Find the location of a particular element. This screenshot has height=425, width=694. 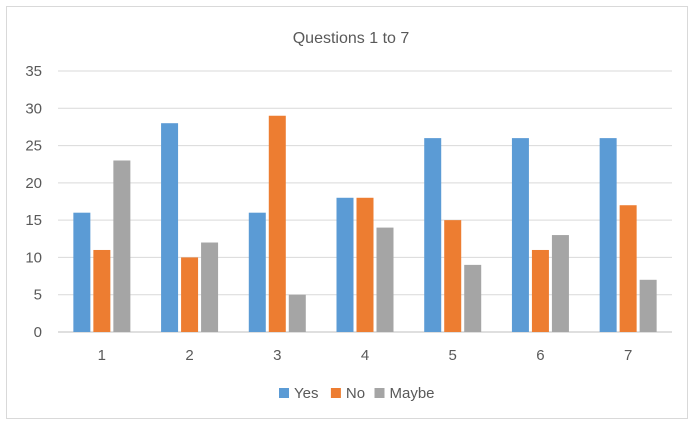

legend-swatch-no is located at coordinates (335, 393).